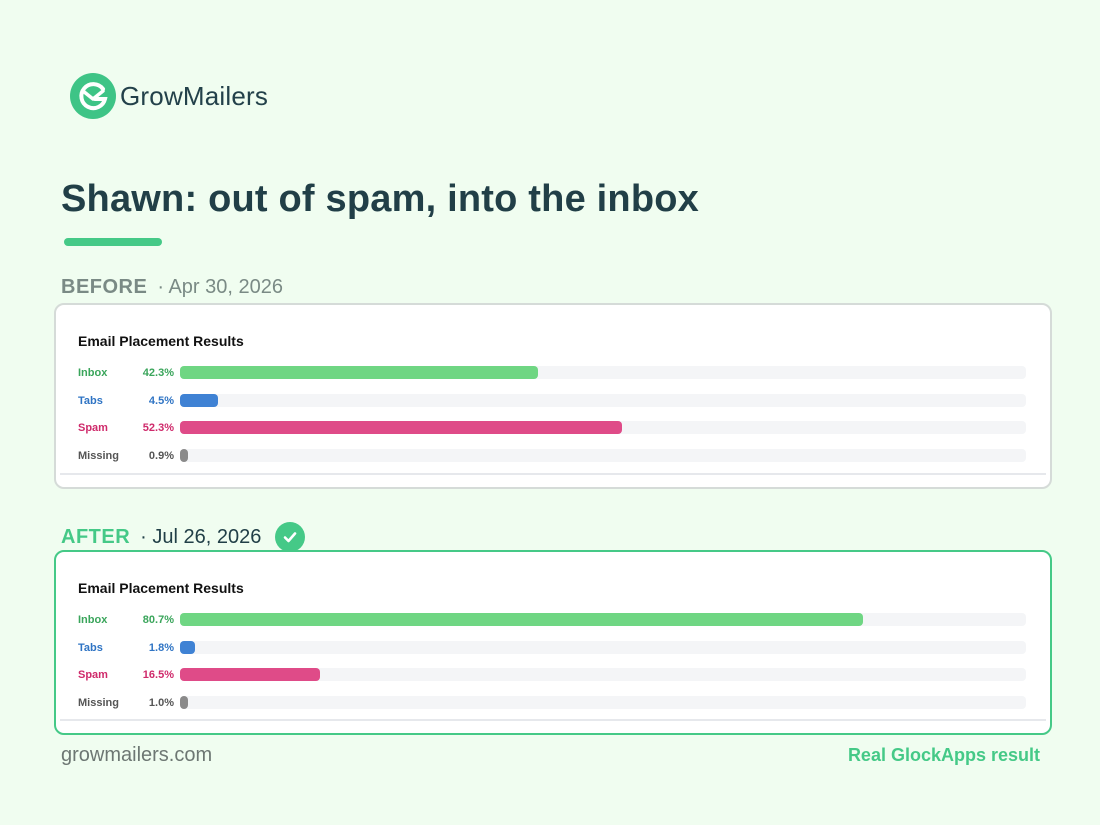  I want to click on bar-row-spam: Spam 52.3%, so click(553, 428).